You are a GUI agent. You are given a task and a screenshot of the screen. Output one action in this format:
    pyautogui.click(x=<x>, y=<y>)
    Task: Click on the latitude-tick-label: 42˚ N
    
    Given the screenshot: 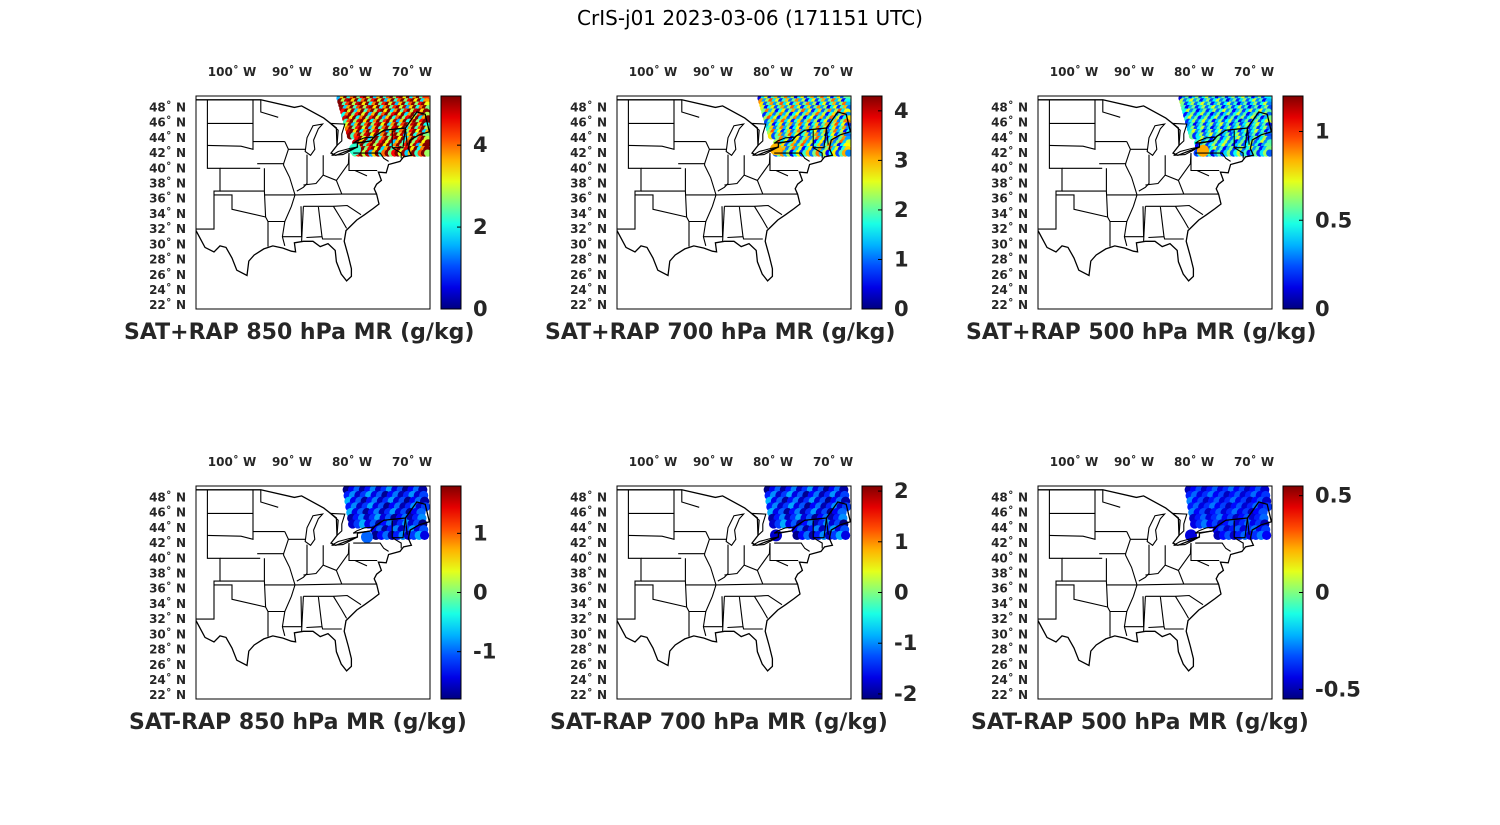 What is the action you would take?
    pyautogui.click(x=167, y=152)
    